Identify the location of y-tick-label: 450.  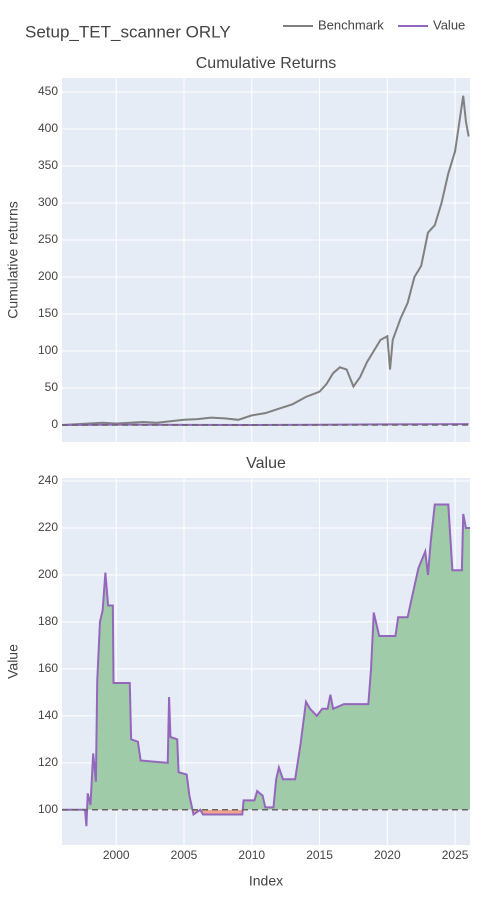
(48, 91).